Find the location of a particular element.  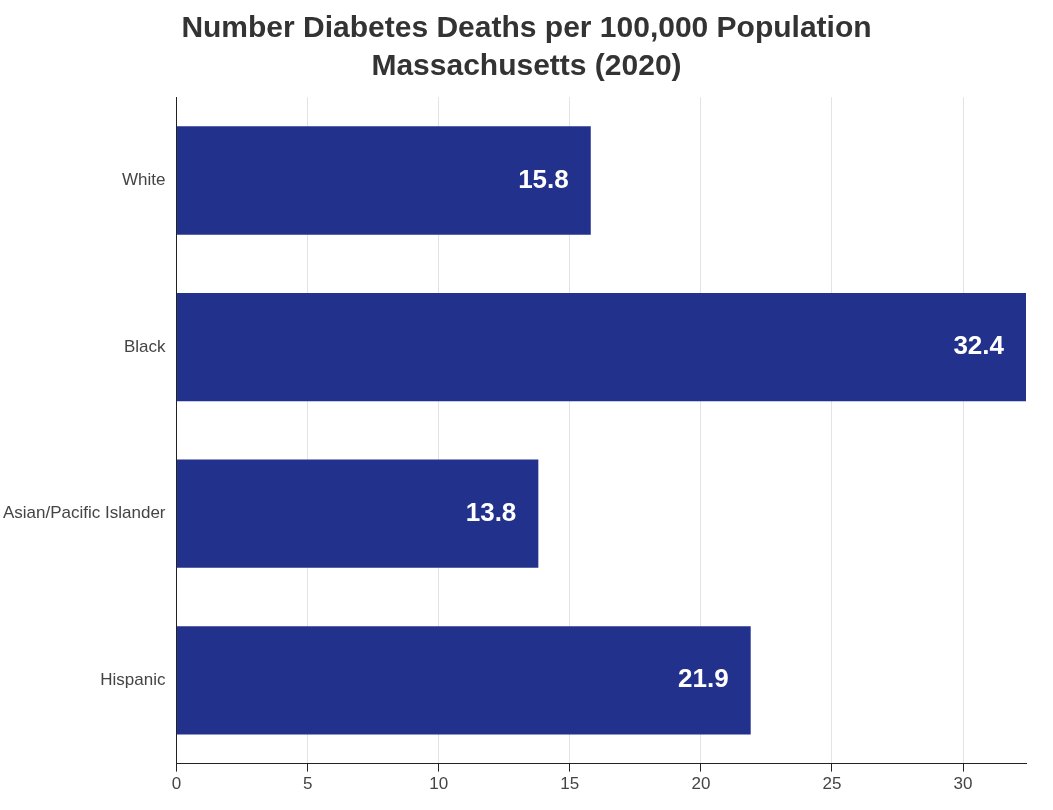

data-label: 13.8 is located at coordinates (491, 511).